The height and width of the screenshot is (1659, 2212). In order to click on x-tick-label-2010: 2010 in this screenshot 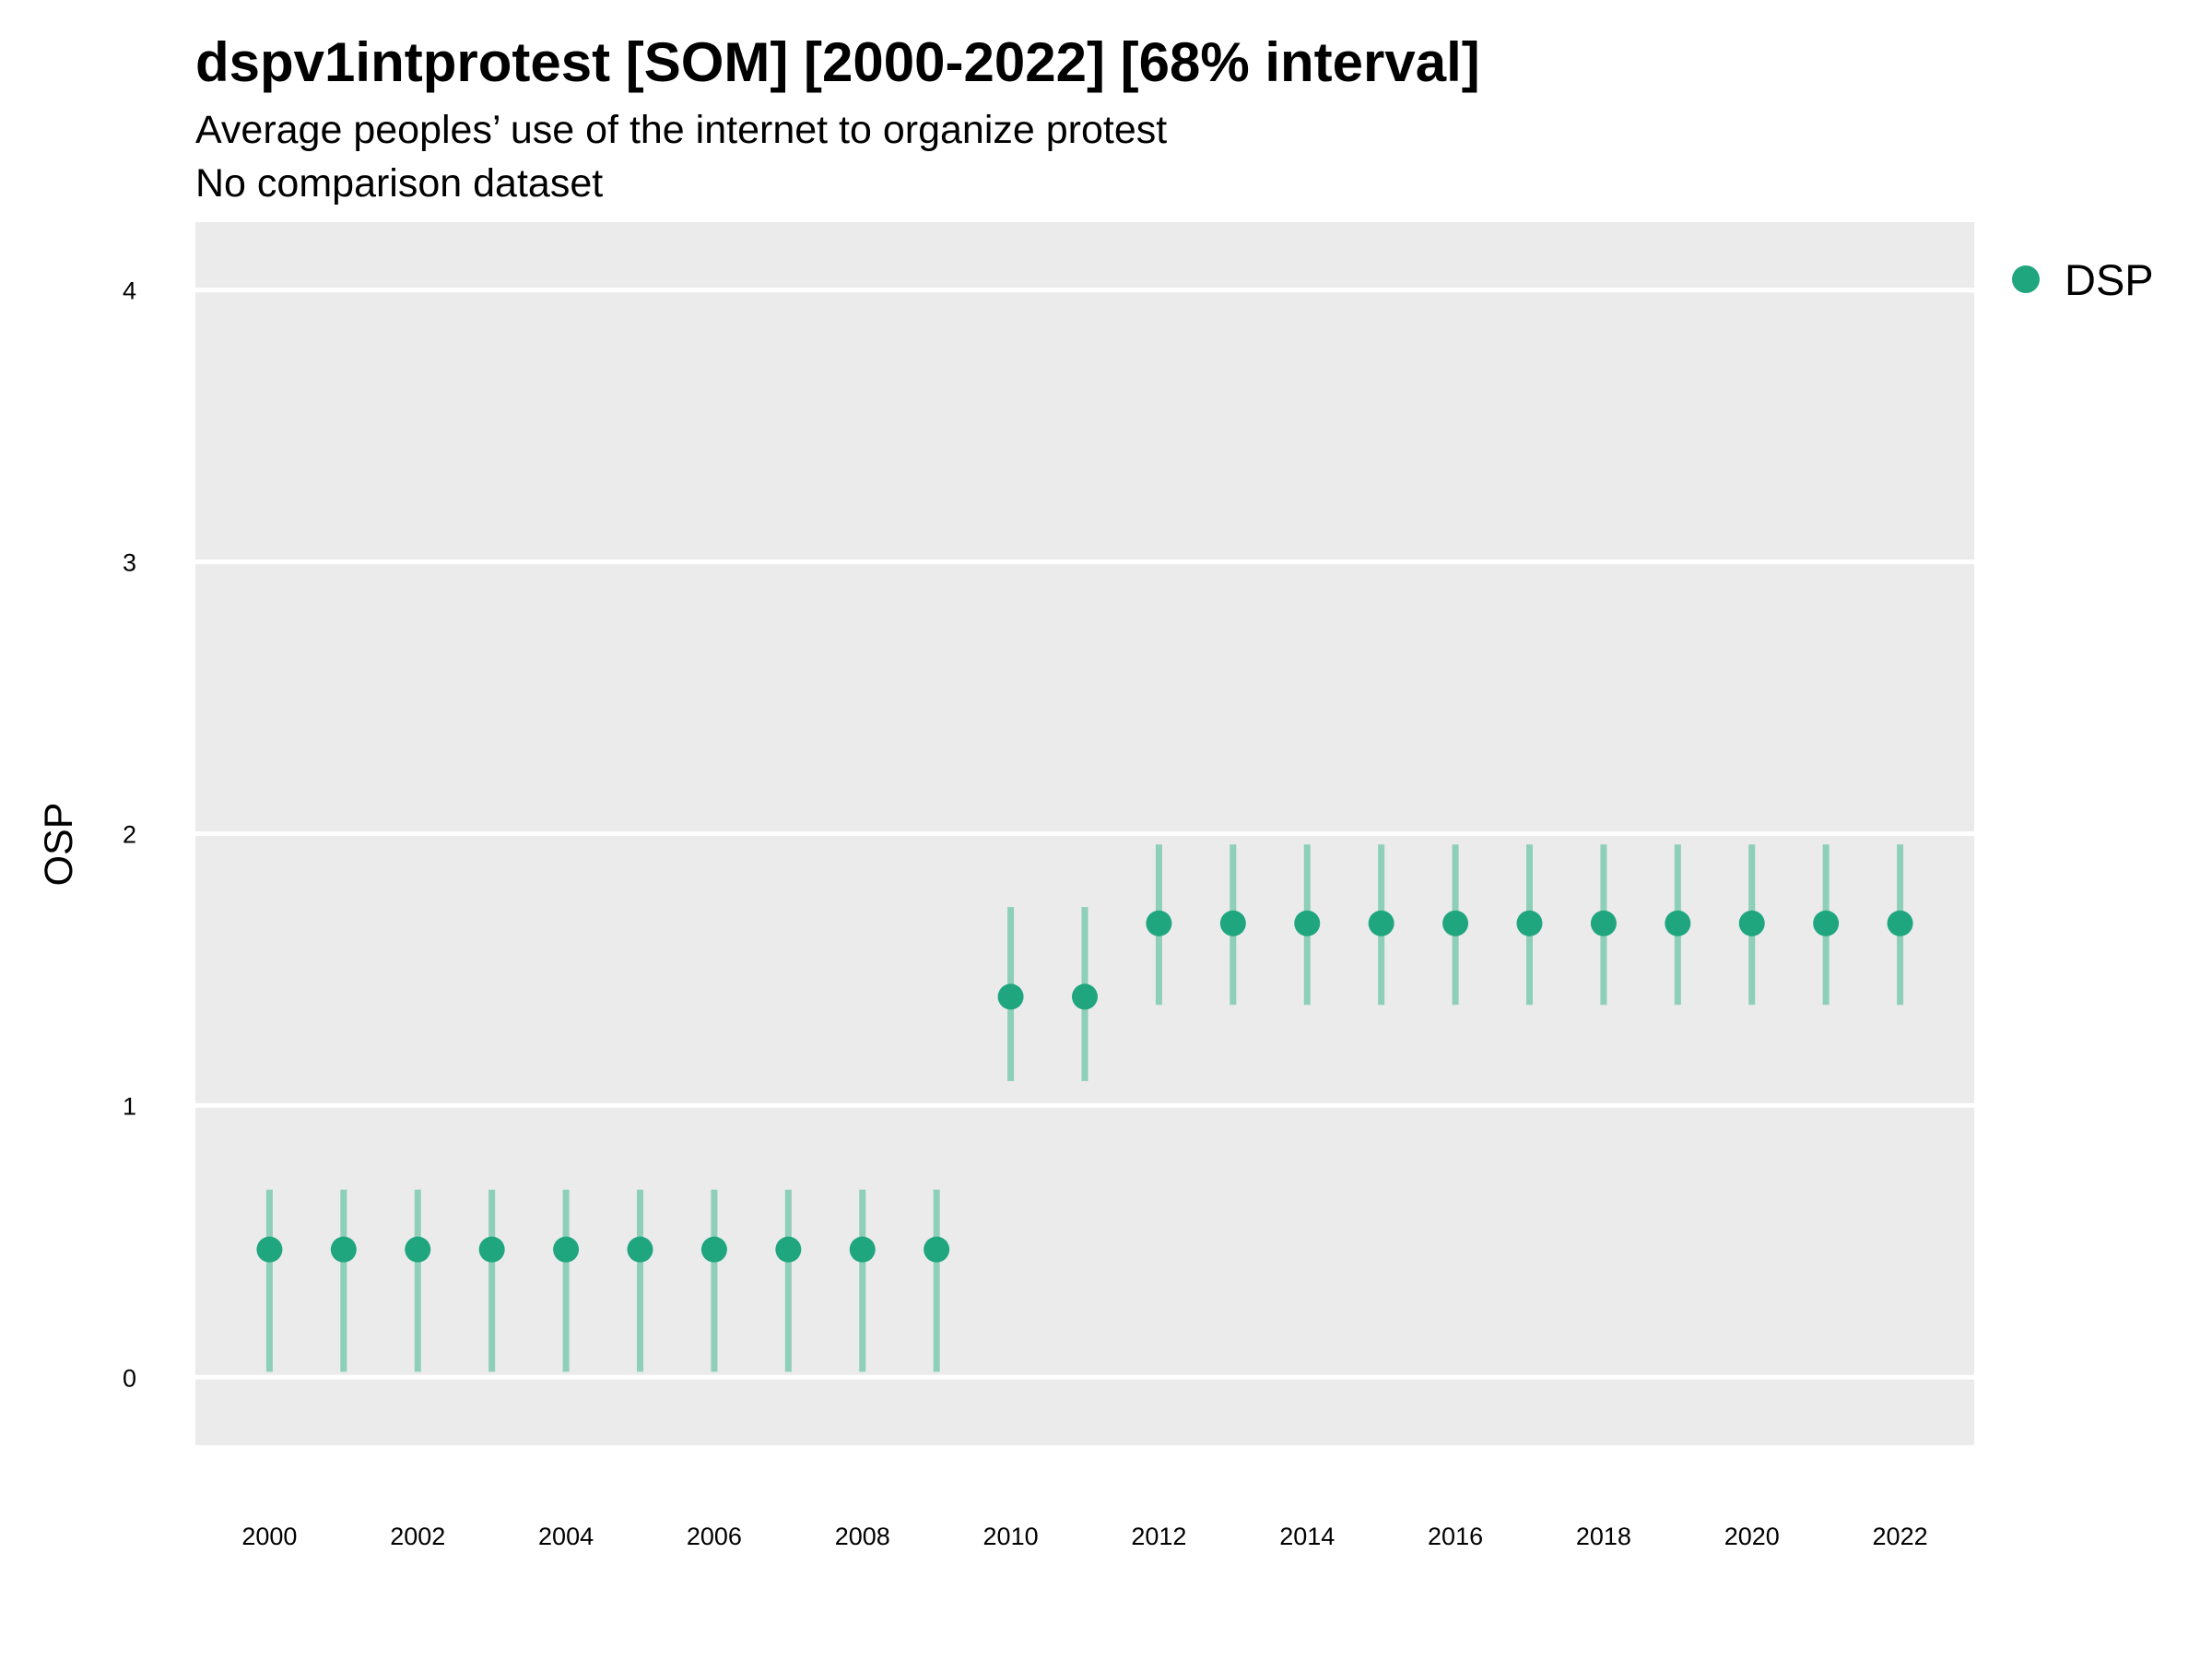, I will do `click(1011, 1536)`.